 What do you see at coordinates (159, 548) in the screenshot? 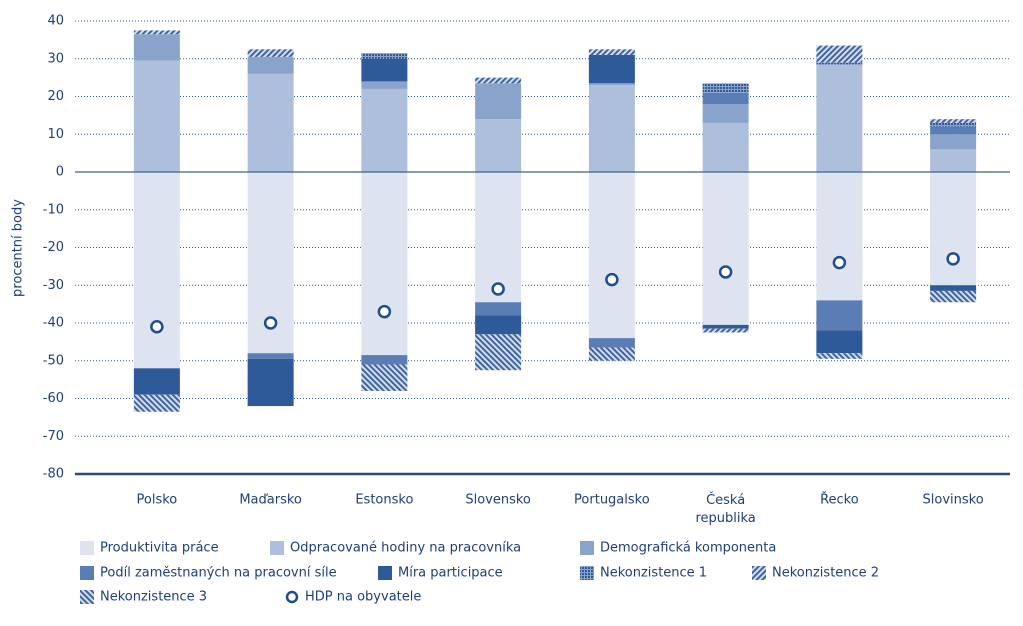
I see `legend-label: Produktivita práce` at bounding box center [159, 548].